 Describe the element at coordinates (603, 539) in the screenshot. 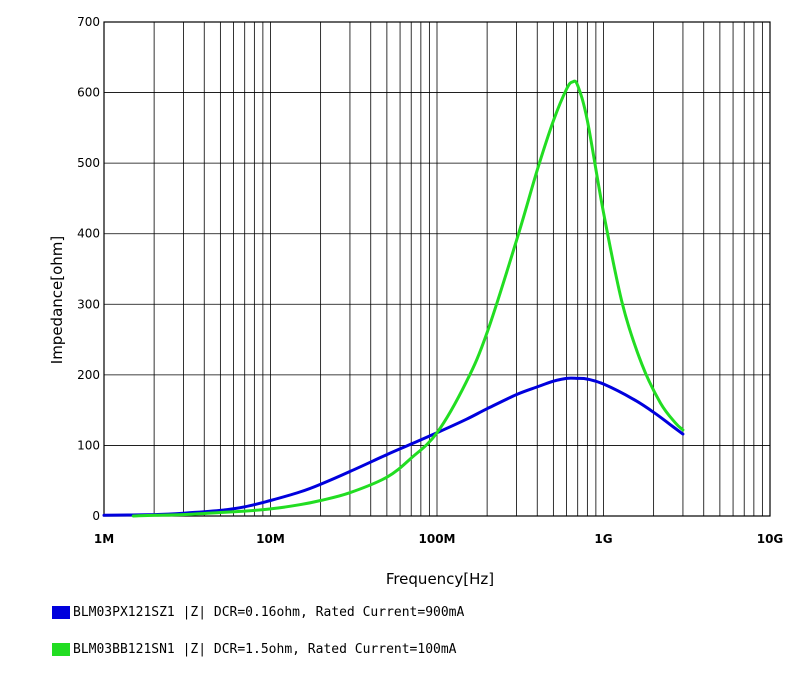

I see `x-tick-label: 1G` at that location.